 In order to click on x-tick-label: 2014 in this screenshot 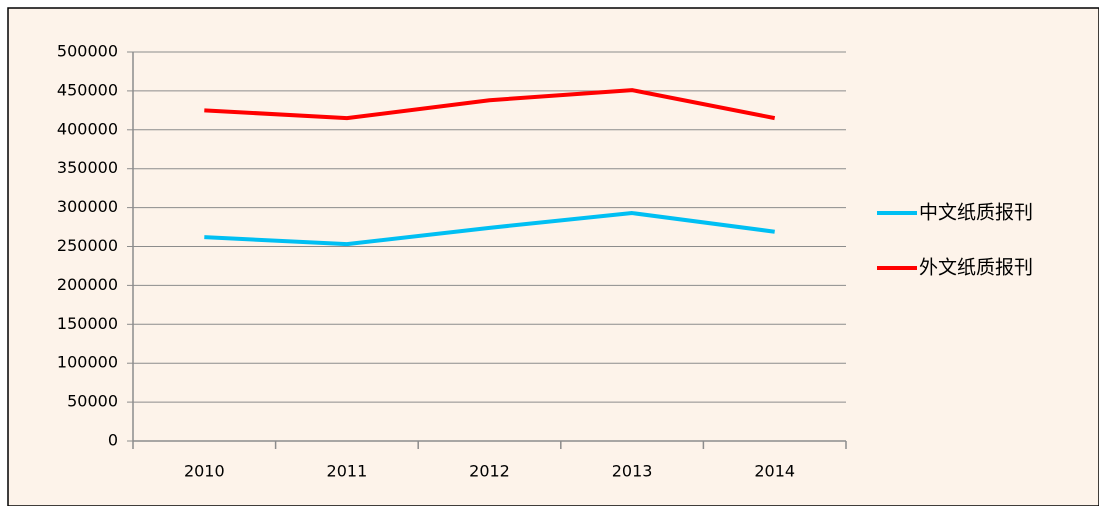, I will do `click(774, 471)`.